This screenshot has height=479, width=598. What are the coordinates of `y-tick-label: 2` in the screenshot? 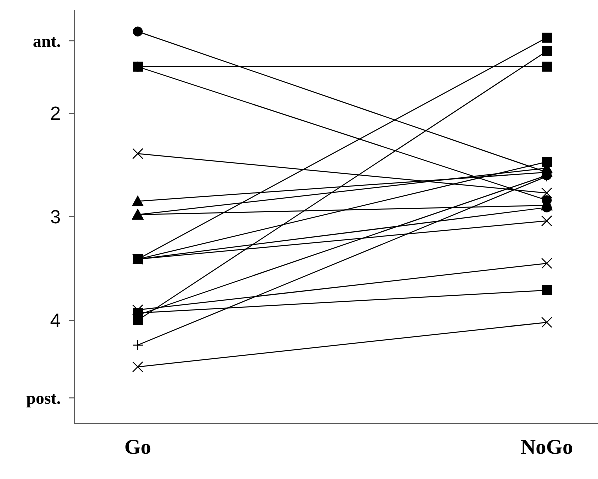 It's located at (55, 115).